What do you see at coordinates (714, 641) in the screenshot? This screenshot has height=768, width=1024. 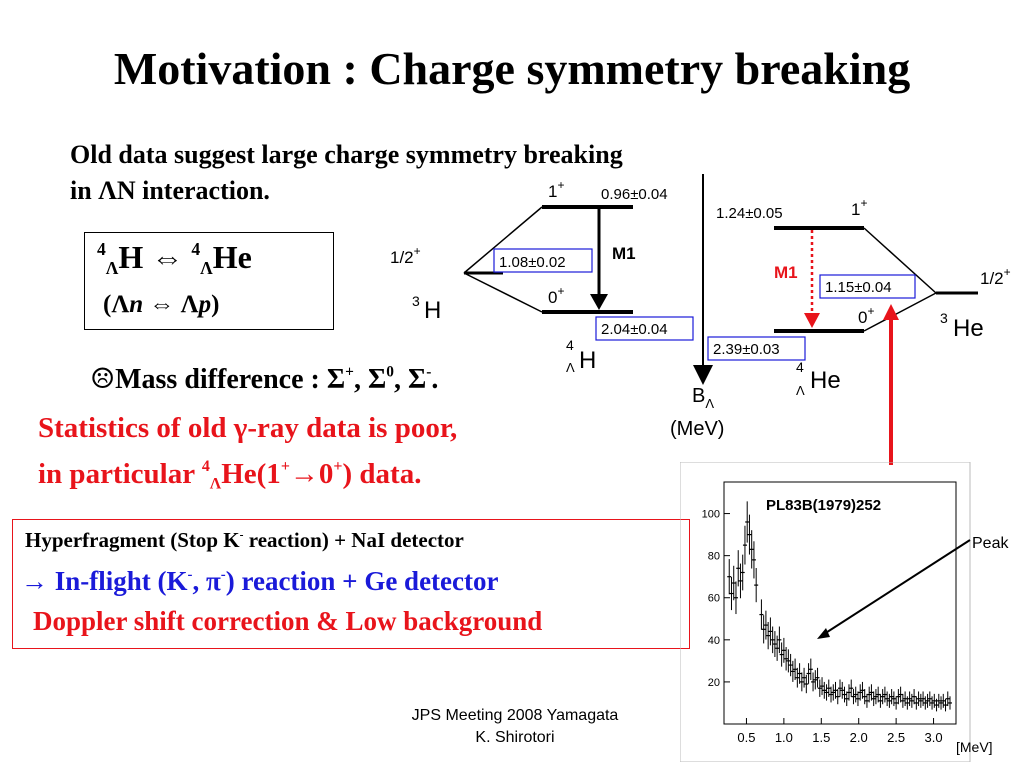 I see `y-tick-label: 40` at bounding box center [714, 641].